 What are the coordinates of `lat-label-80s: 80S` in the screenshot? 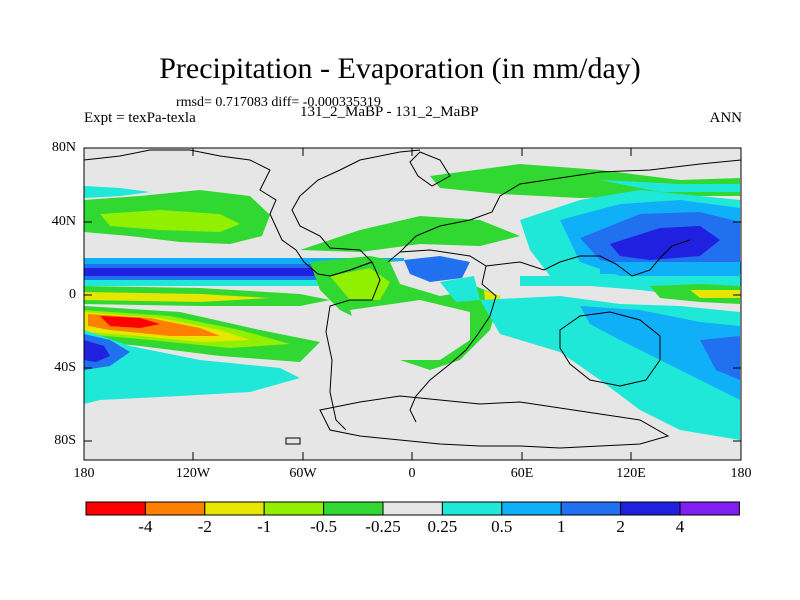 It's located at (65, 440).